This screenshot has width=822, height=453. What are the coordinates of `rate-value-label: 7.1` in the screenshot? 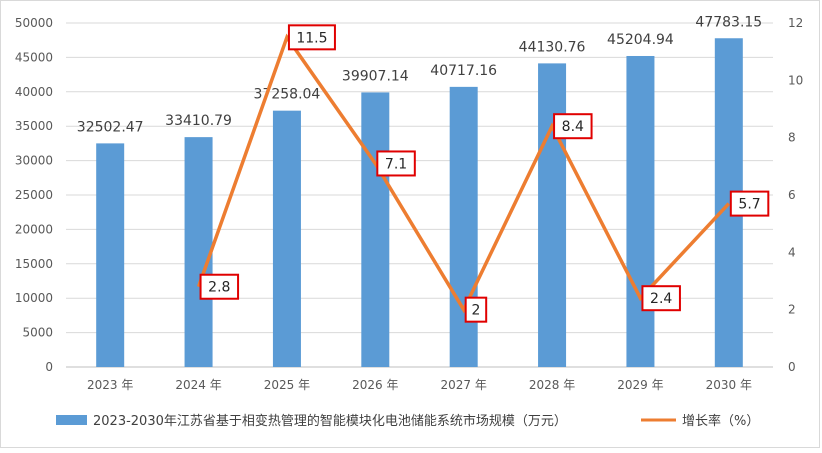 It's located at (396, 164).